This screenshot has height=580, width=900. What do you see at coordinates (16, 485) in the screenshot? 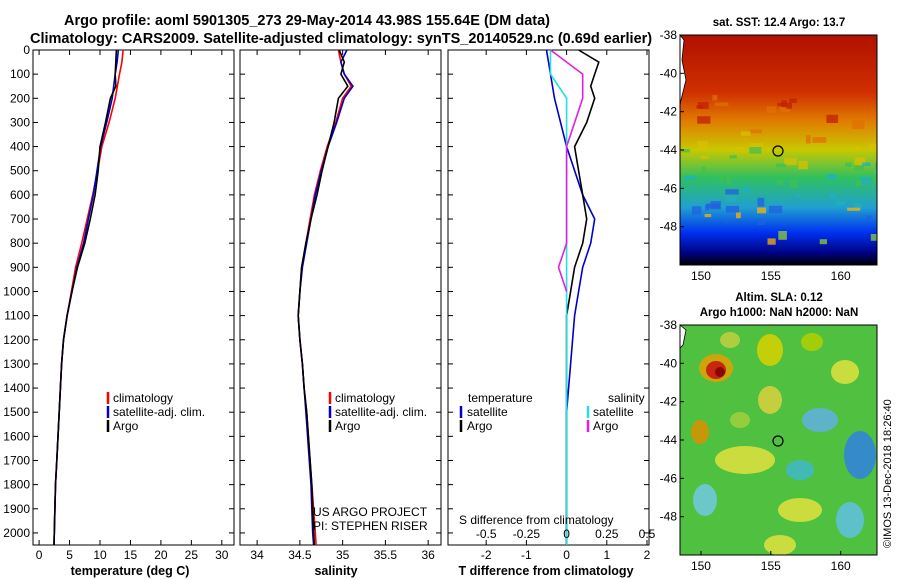
I see `depth-tick-label: 1800` at bounding box center [16, 485].